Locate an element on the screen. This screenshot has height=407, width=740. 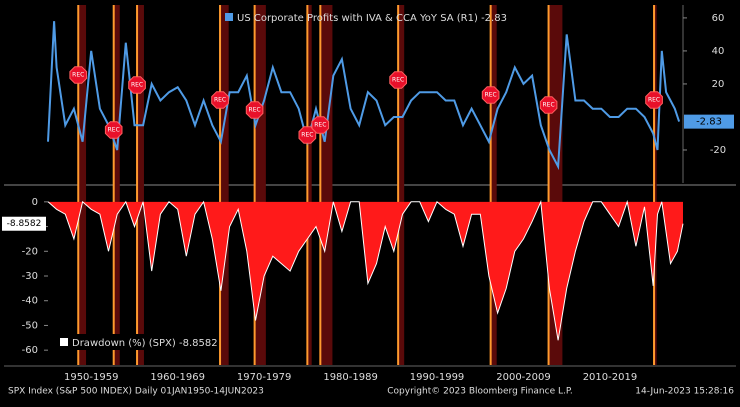
x-tick-label: 1960-1969 is located at coordinates (177, 377).